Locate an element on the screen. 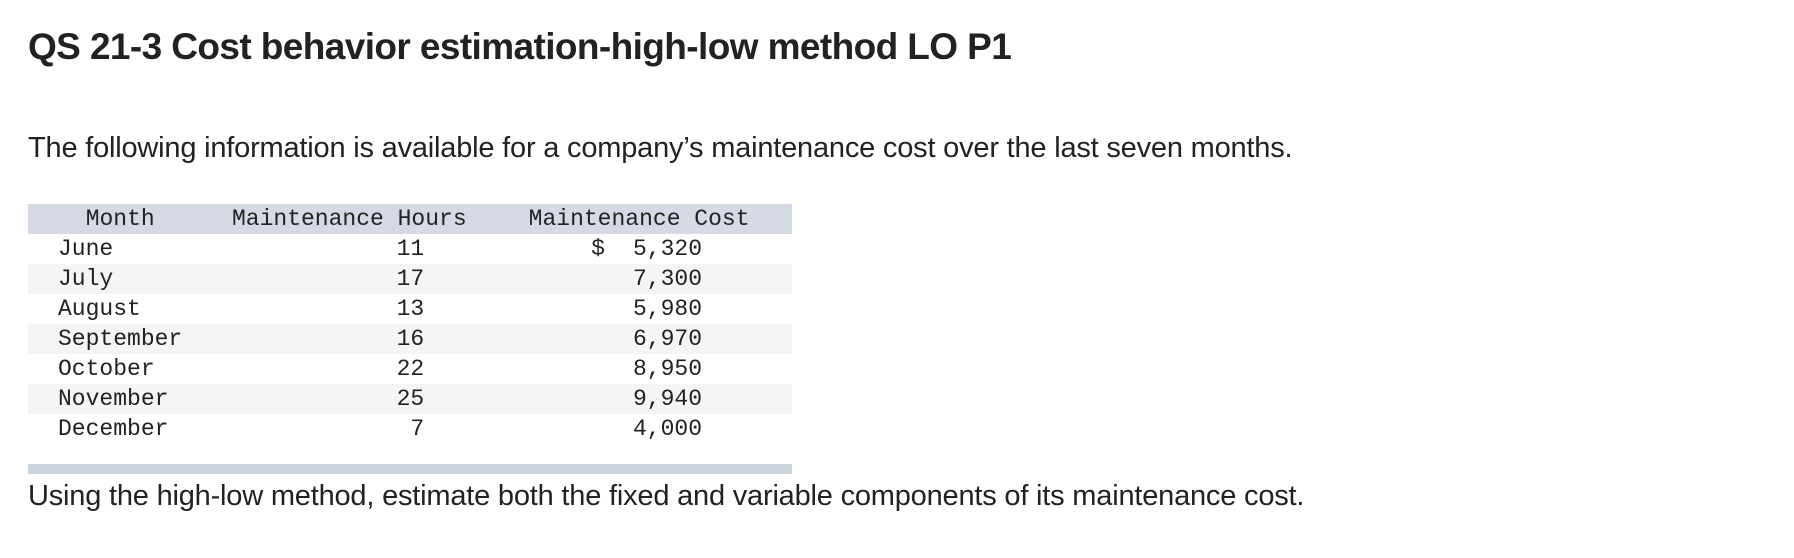  spacer-cell is located at coordinates (410, 454).